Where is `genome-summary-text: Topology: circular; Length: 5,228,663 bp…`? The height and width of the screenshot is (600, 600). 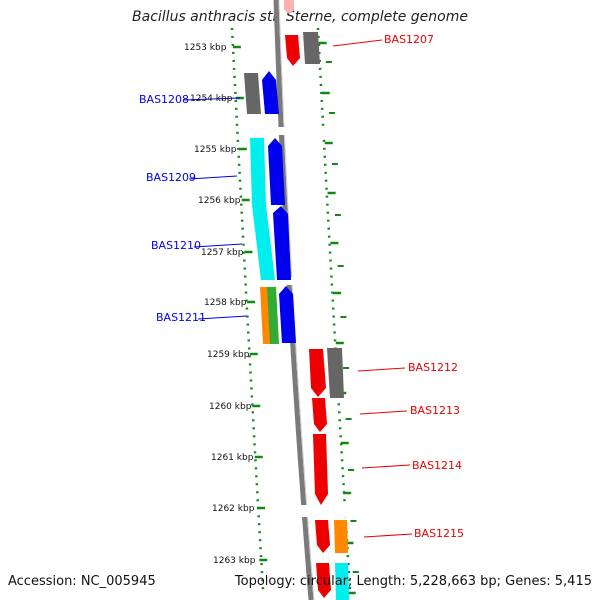
genome-summary-text: Topology: circular; Length: 5,228,663 bp… is located at coordinates (413, 581).